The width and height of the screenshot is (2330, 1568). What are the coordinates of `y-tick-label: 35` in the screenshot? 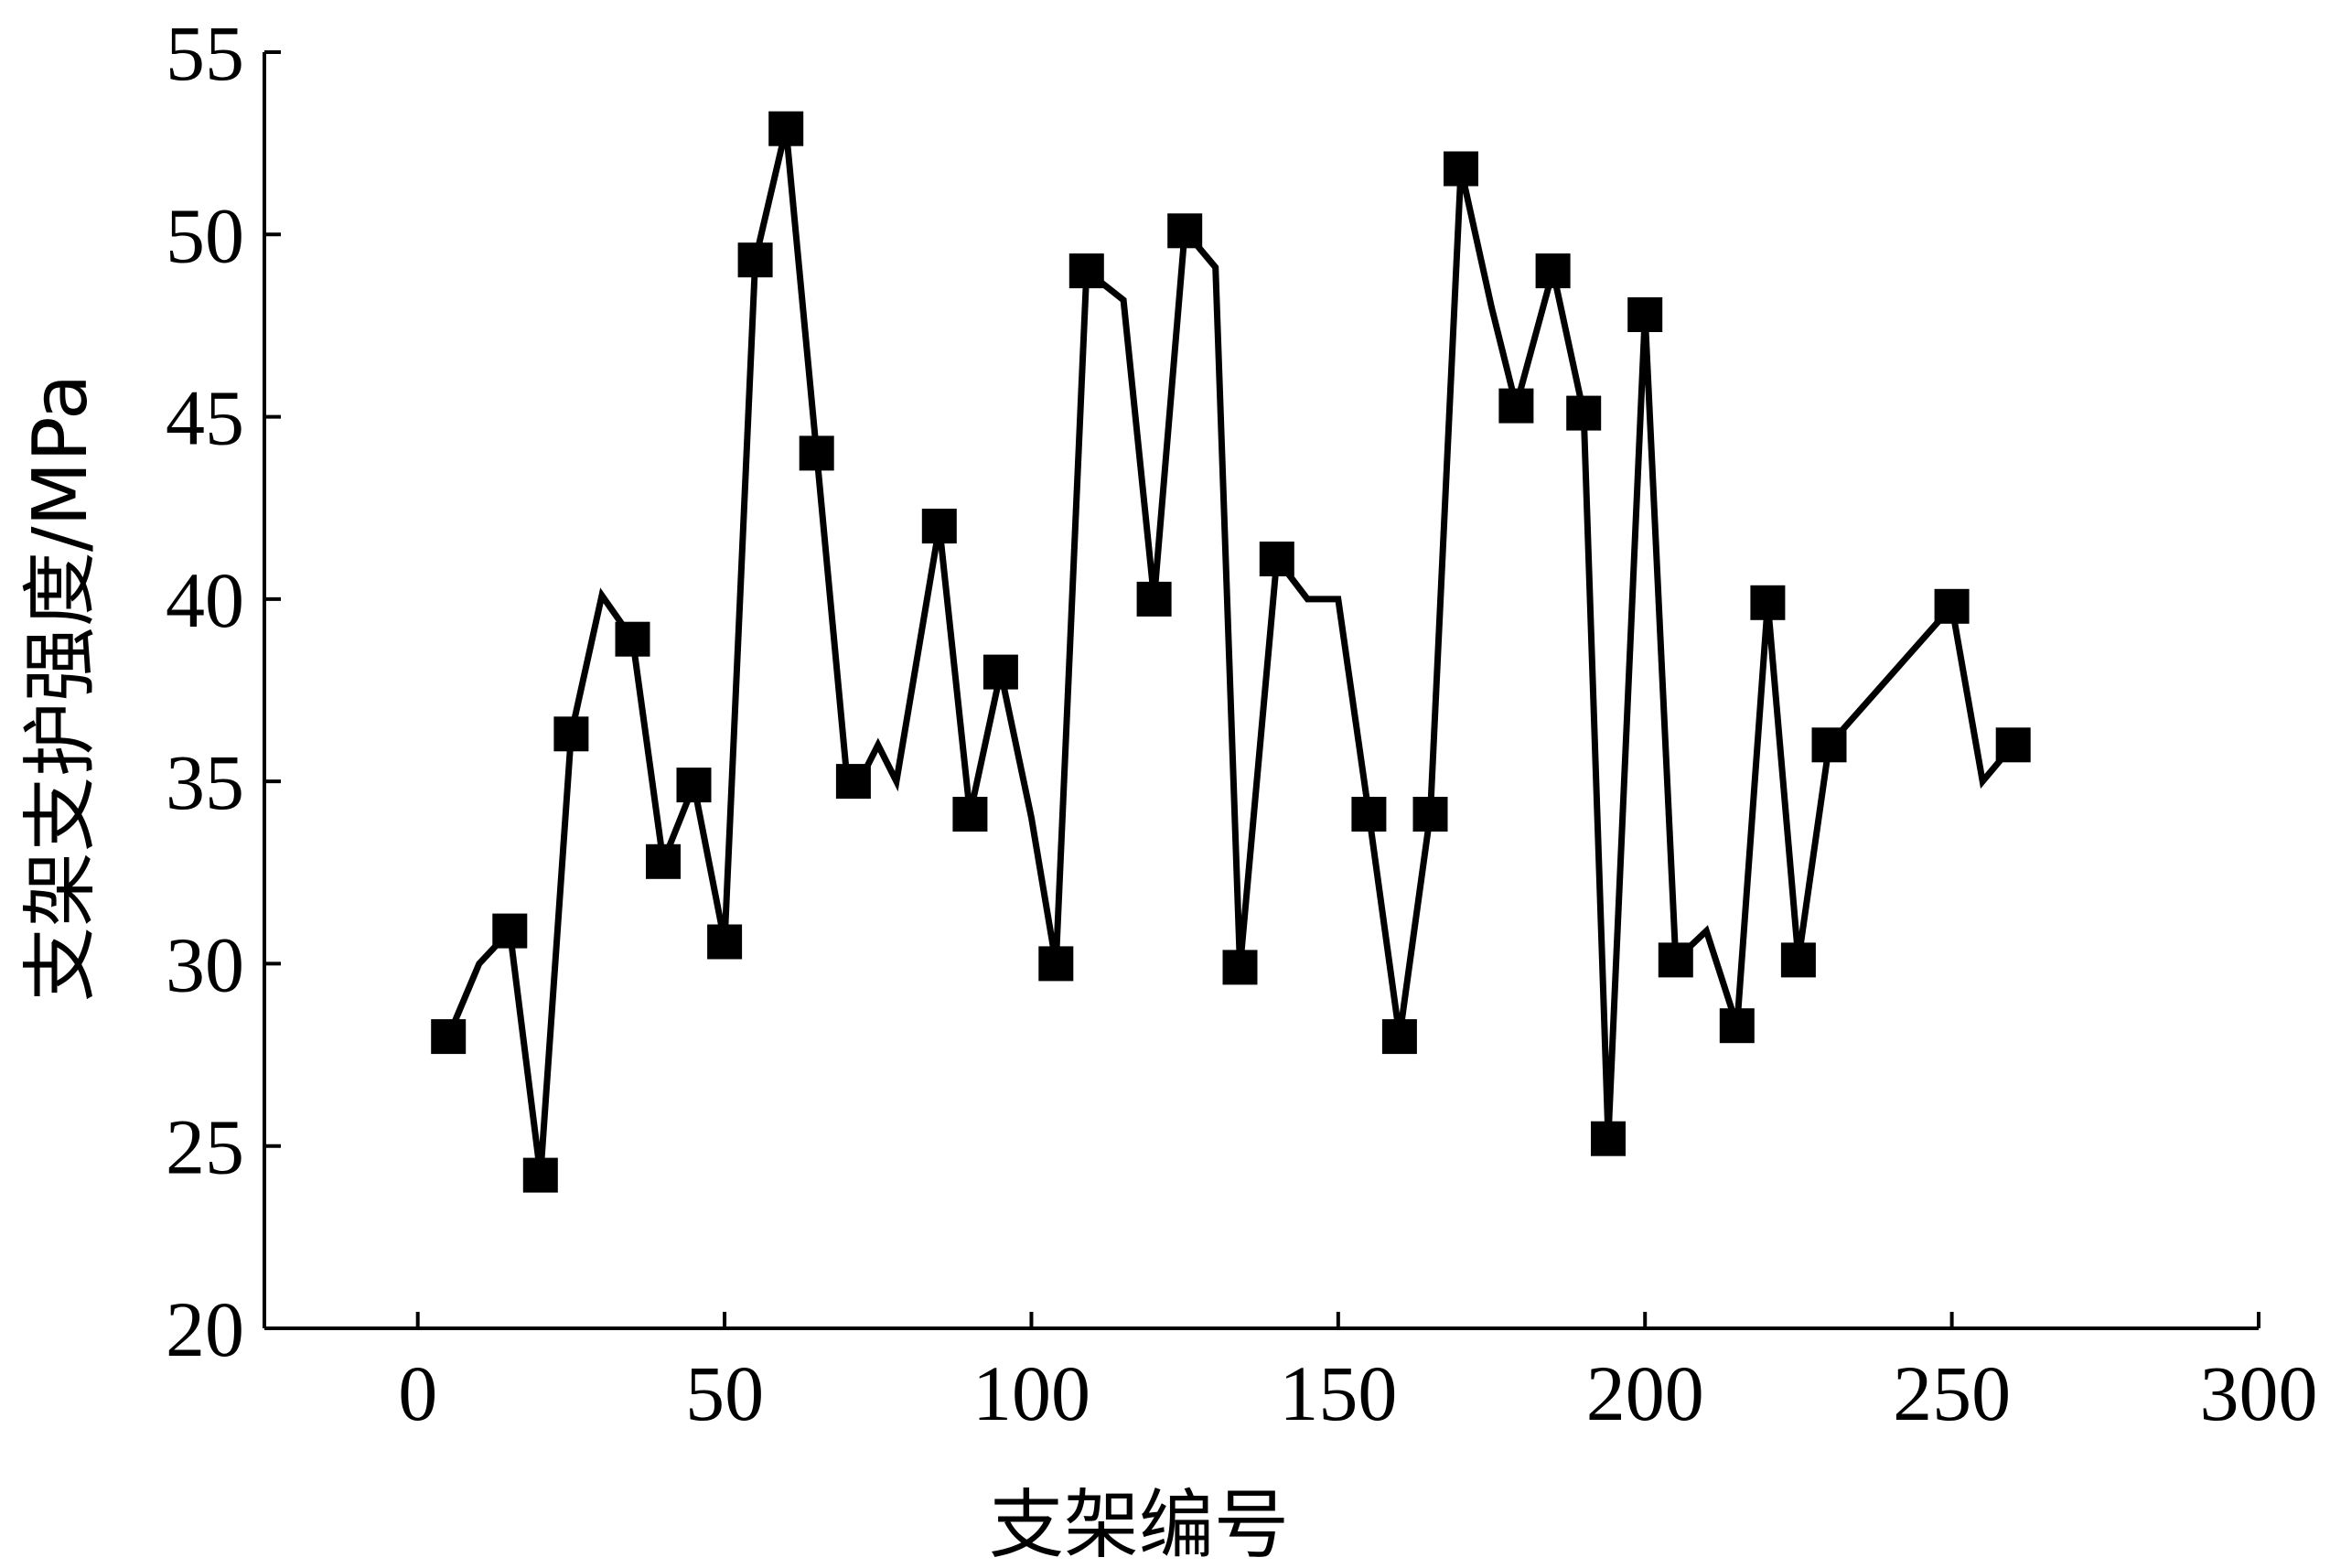 It's located at (205, 782).